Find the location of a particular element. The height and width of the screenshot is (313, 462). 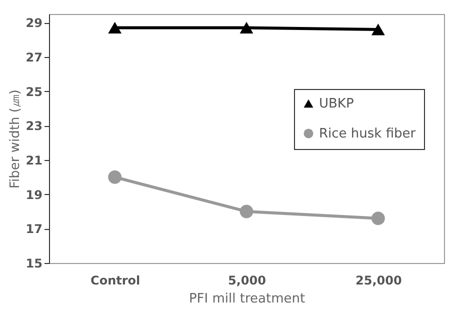

x-tick-label: 25,000 is located at coordinates (379, 281).